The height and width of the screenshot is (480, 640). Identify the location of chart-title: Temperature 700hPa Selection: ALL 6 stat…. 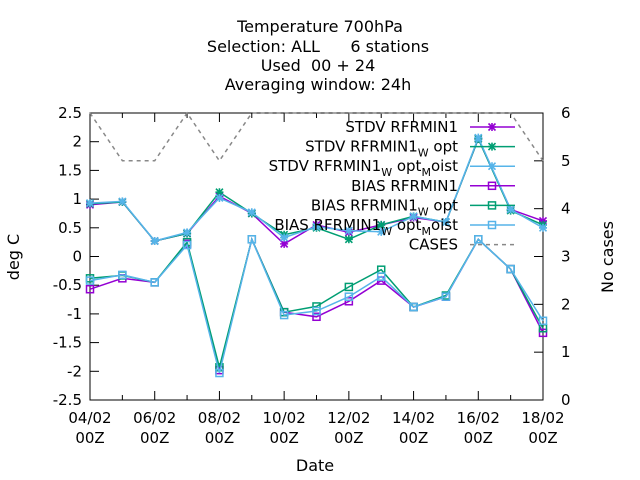
(318, 55).